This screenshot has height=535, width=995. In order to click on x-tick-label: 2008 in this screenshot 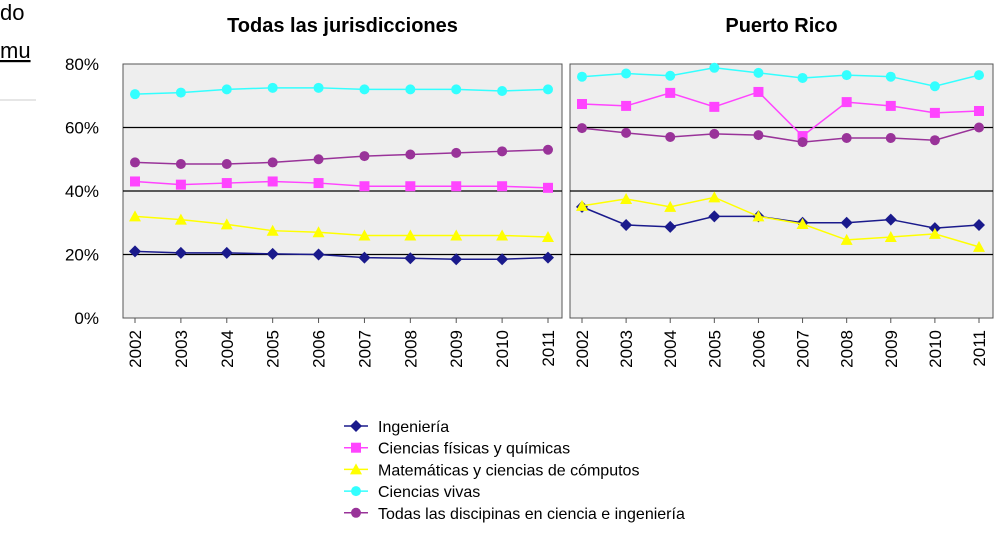, I will do `click(847, 349)`.